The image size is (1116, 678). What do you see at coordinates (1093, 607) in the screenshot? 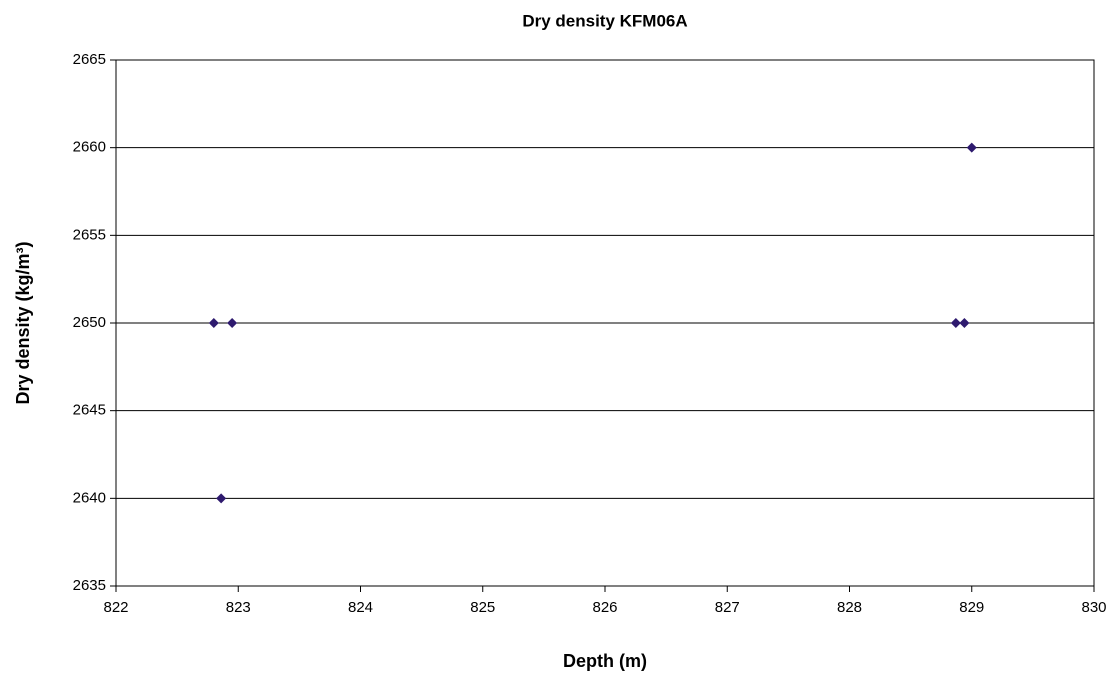
I see `x-tick-label: 830` at bounding box center [1093, 607].